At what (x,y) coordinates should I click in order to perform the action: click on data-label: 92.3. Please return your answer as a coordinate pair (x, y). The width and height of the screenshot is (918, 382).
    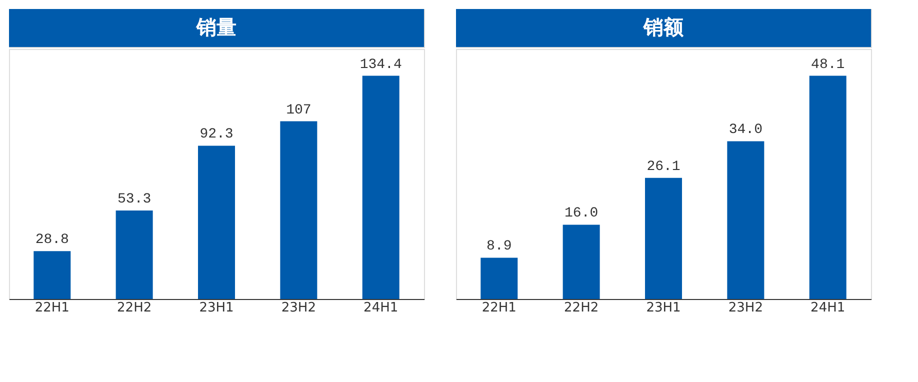
    Looking at the image, I should click on (217, 134).